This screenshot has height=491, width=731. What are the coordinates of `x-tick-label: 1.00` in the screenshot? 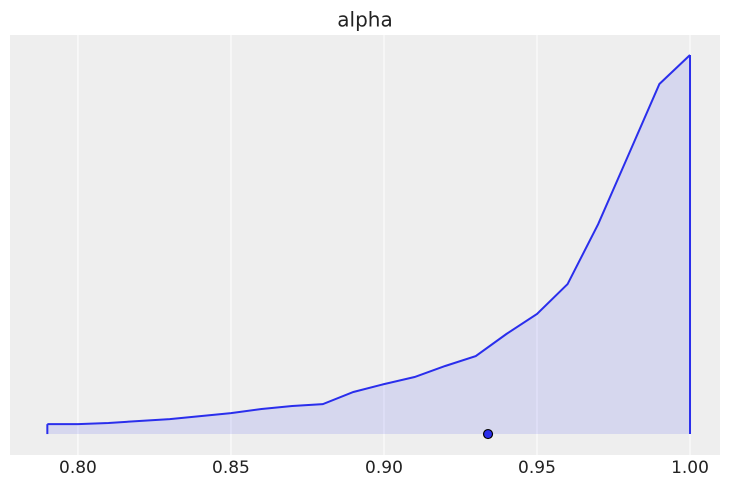 It's located at (690, 468).